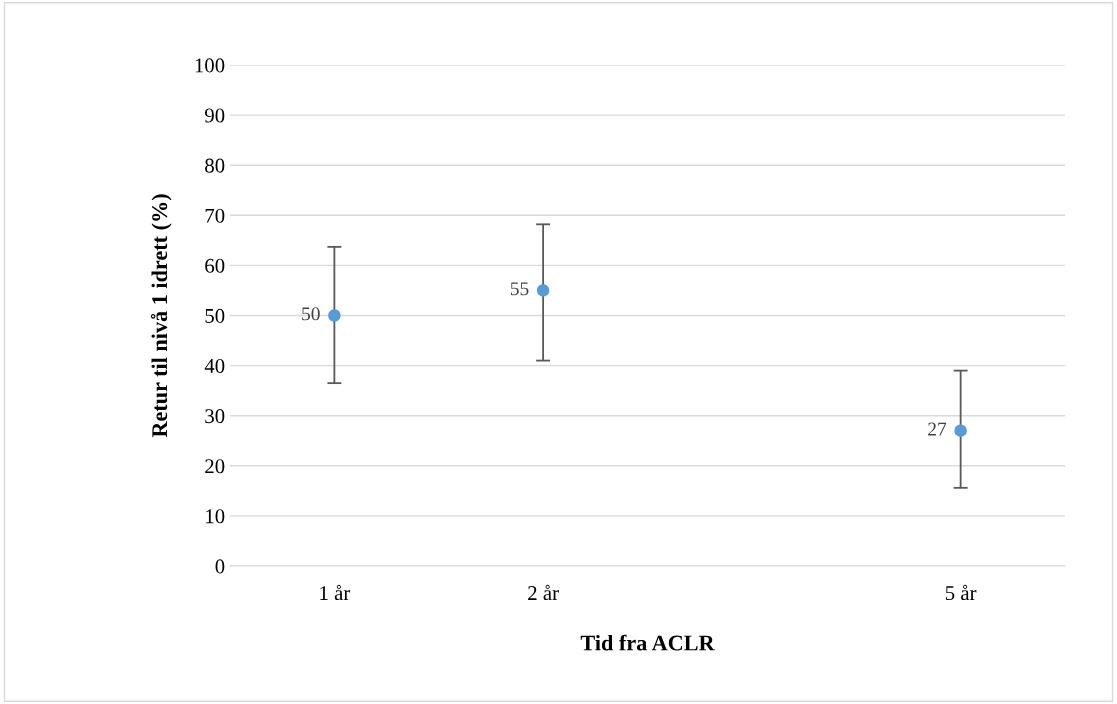 The width and height of the screenshot is (1117, 704). Describe the element at coordinates (215, 466) in the screenshot. I see `y-tick-label: 20` at that location.